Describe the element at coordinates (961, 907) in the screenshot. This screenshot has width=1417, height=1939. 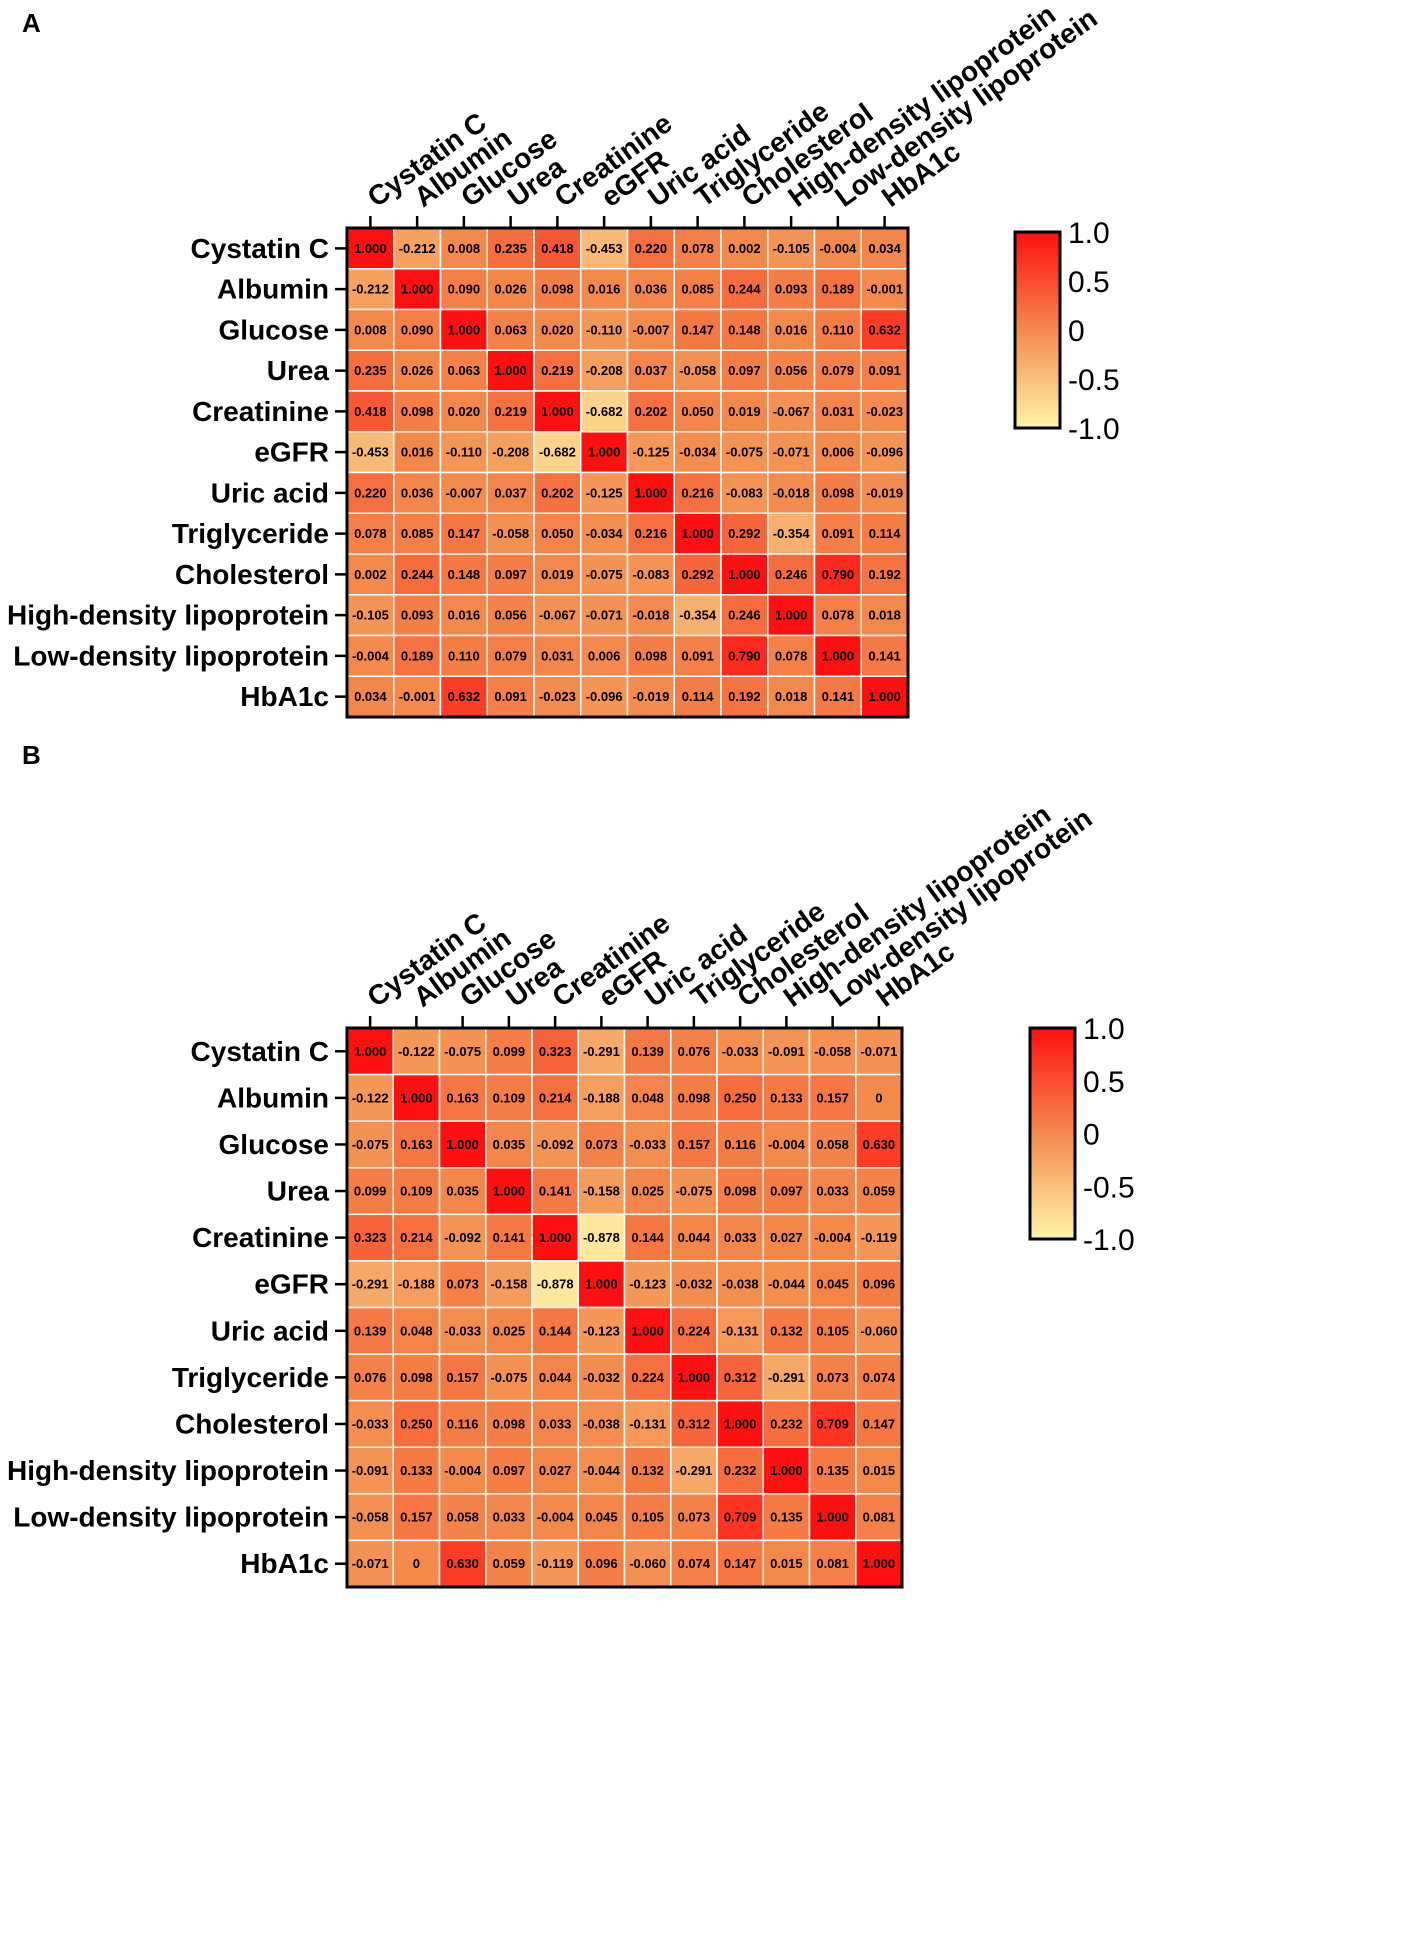
I see `col-label-b-low-density-lipoprotein: Low-density lipoprotein` at that location.